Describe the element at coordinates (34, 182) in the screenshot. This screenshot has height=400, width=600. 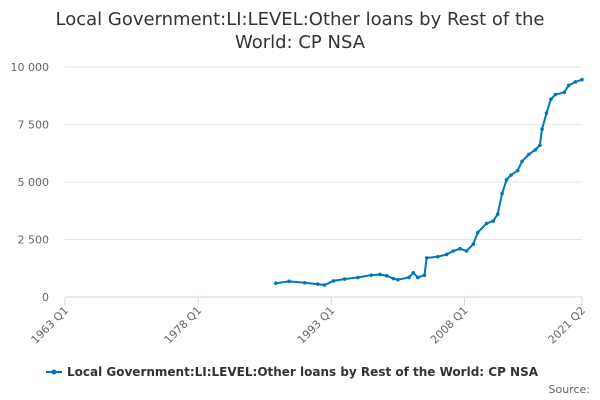
I see `y-tick-label: 5 000` at that location.